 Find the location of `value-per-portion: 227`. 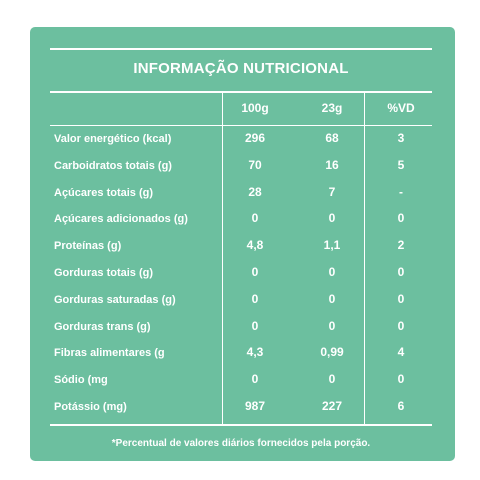

value-per-portion: 227 is located at coordinates (332, 406).